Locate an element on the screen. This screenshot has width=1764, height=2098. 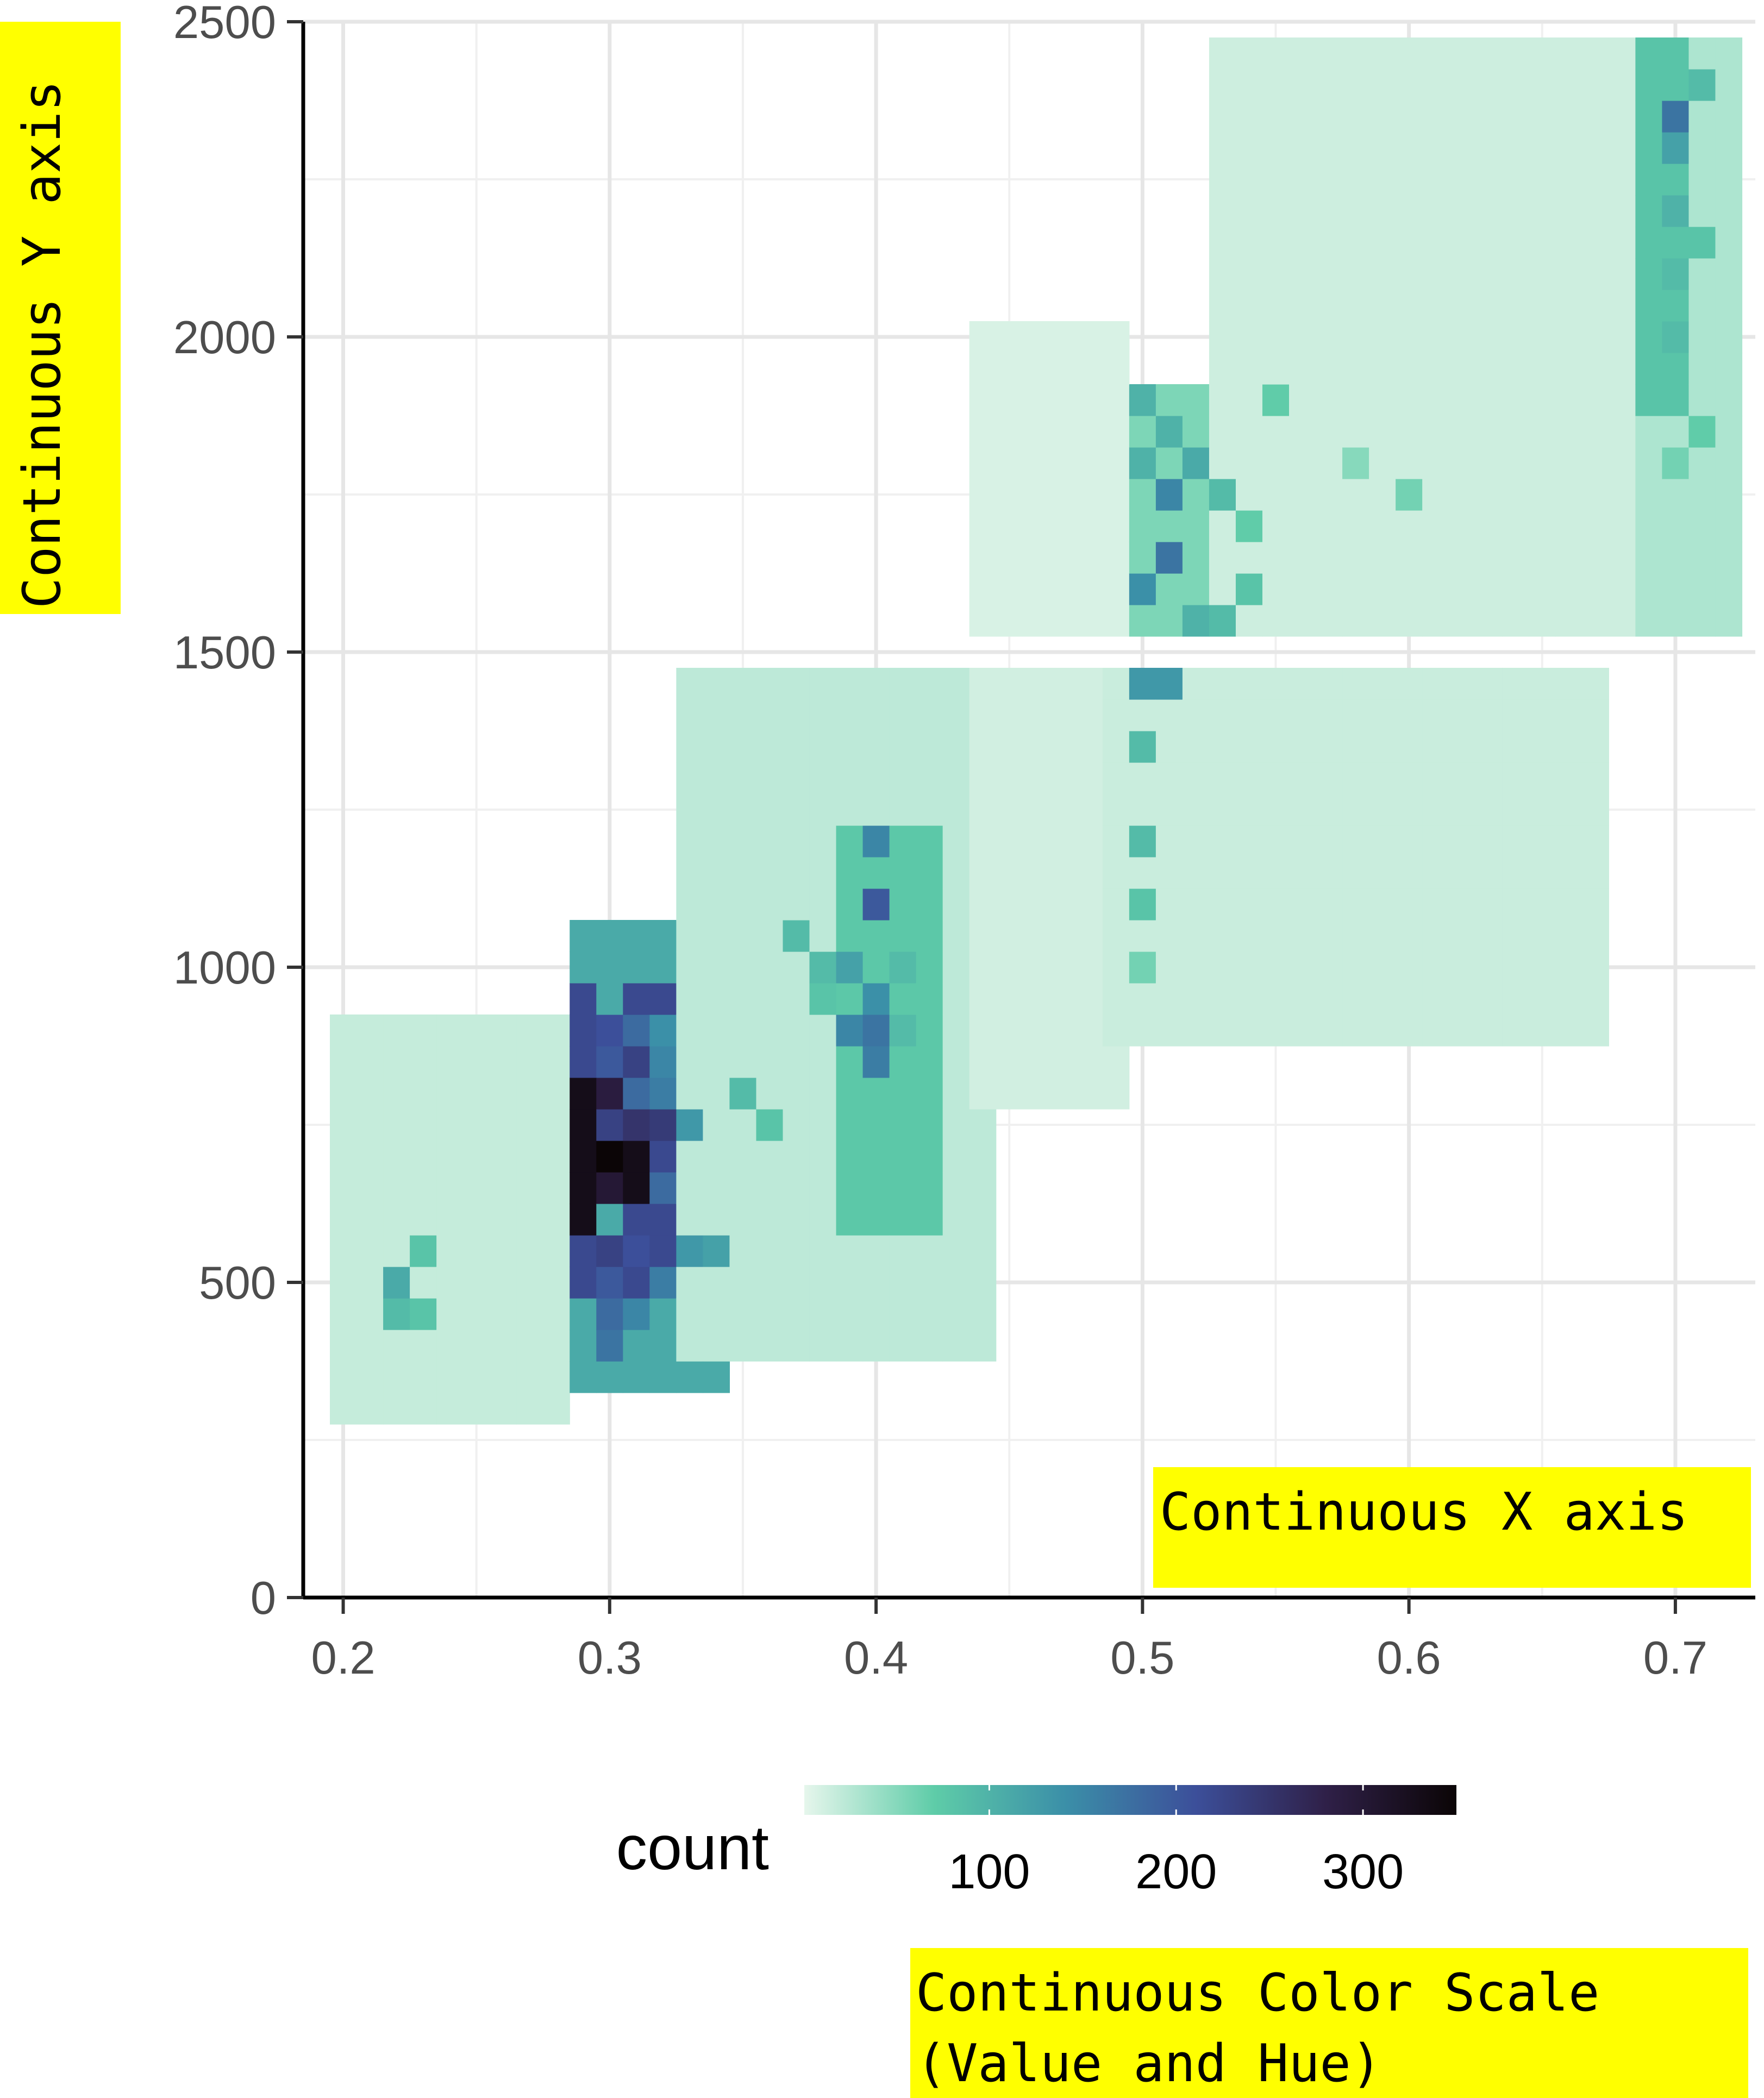
y-tick-label: 0 is located at coordinates (263, 1598).